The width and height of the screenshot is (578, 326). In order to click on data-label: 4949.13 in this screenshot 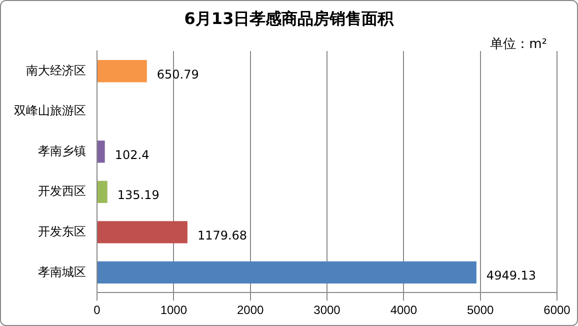, I will do `click(511, 275)`.